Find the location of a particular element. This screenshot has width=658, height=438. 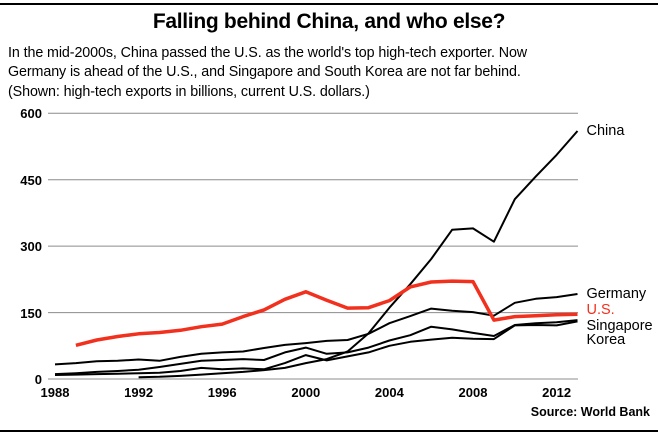

x-tick-label: 1992 is located at coordinates (139, 392).